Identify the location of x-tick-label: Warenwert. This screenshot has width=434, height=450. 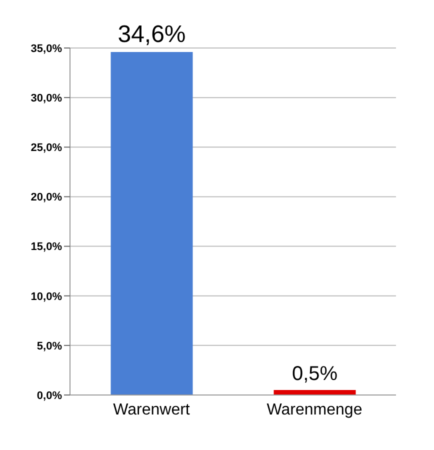
(151, 409).